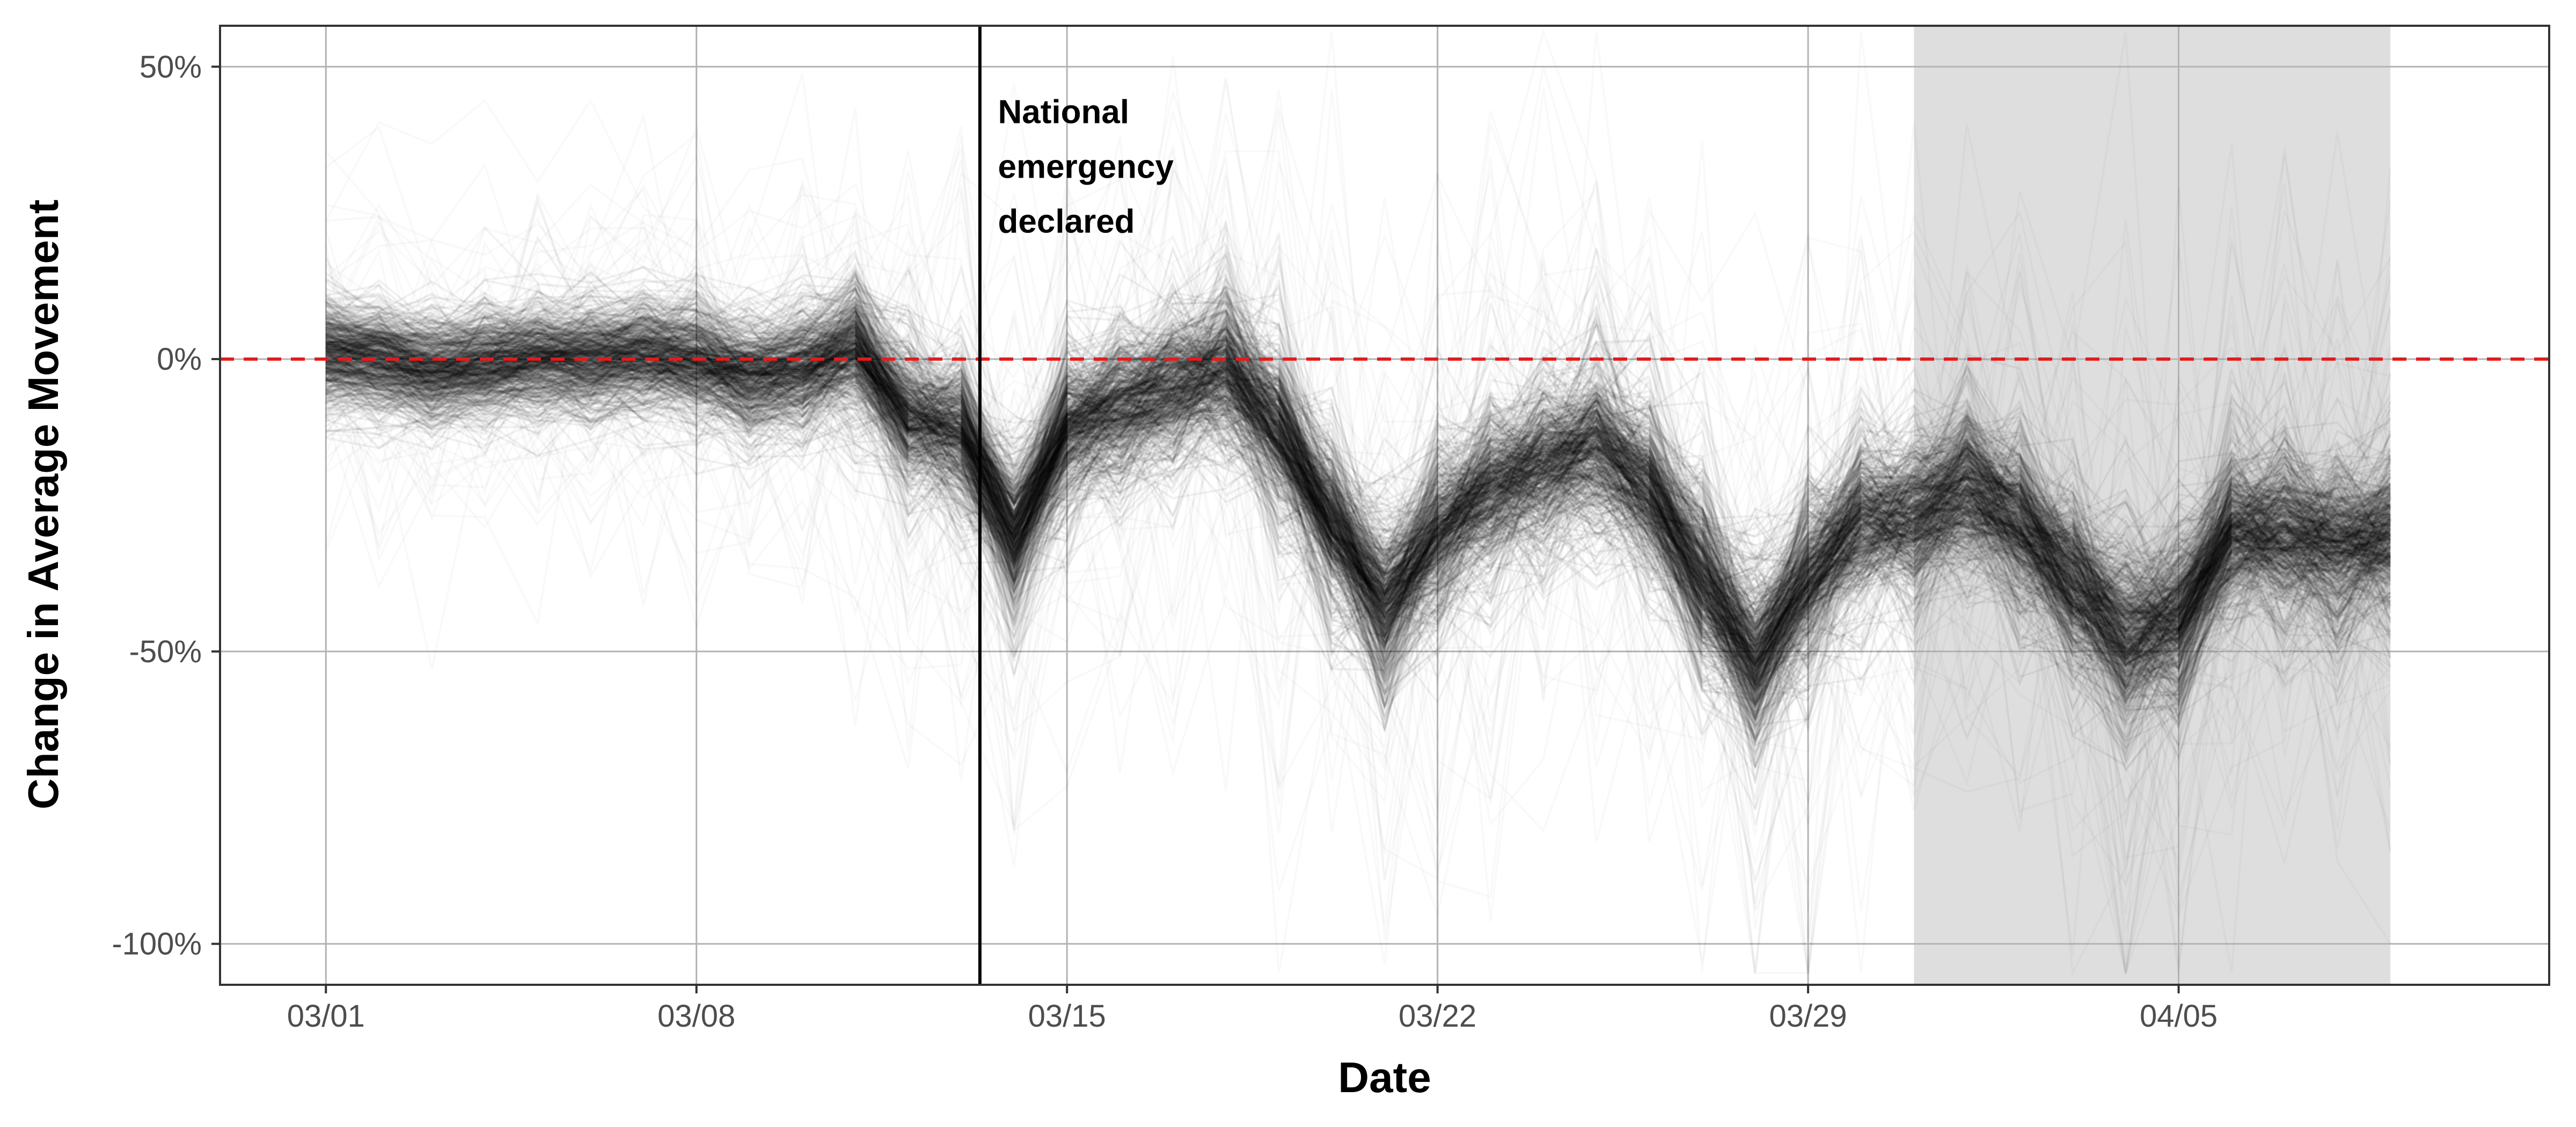  I want to click on annotation-line: emergency, so click(1086, 167).